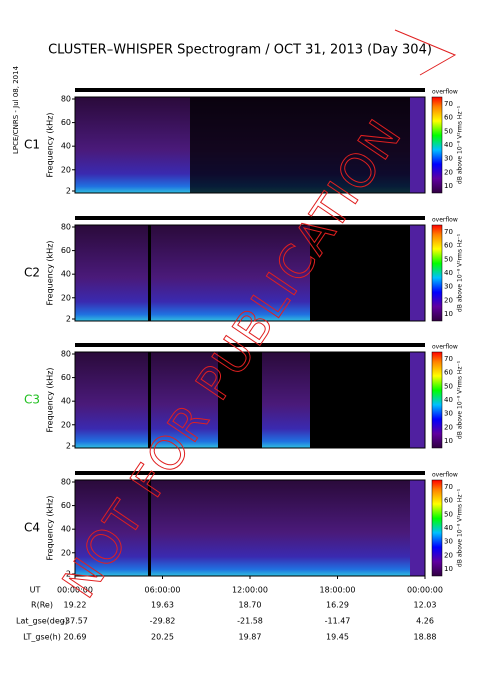 The image size is (479, 678). What do you see at coordinates (75, 605) in the screenshot?
I see `row-value: 19.22` at bounding box center [75, 605].